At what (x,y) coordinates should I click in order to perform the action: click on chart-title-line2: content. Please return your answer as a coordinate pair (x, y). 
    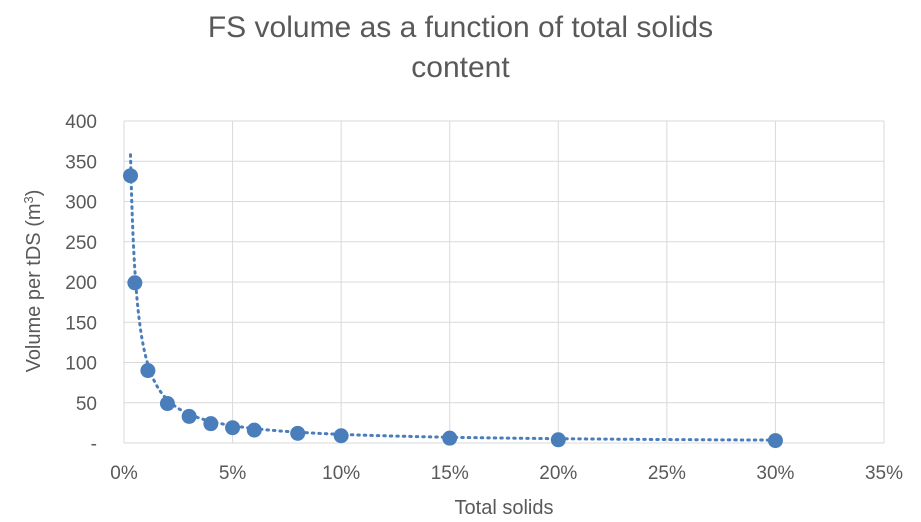
    Looking at the image, I should click on (460, 67).